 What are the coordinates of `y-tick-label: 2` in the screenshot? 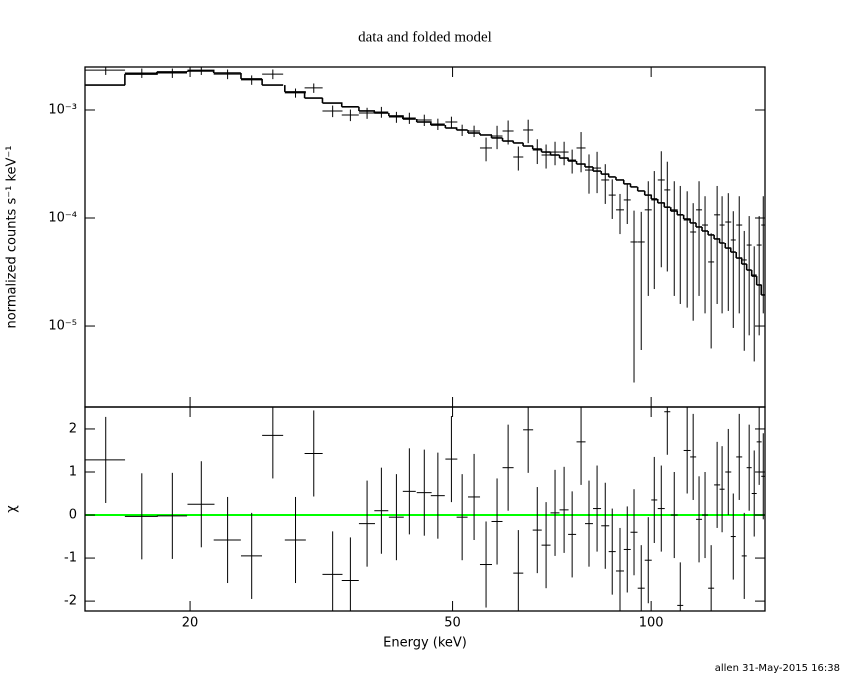 It's located at (73, 428).